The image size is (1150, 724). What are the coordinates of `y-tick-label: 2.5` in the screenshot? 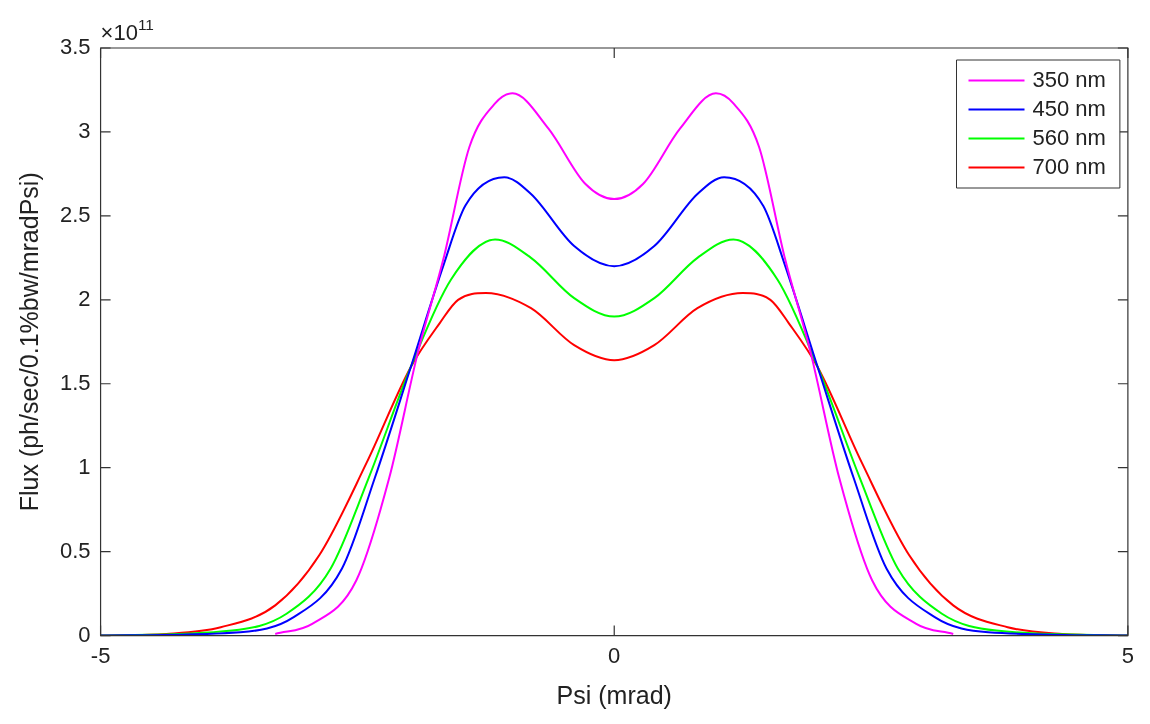 It's located at (75, 214).